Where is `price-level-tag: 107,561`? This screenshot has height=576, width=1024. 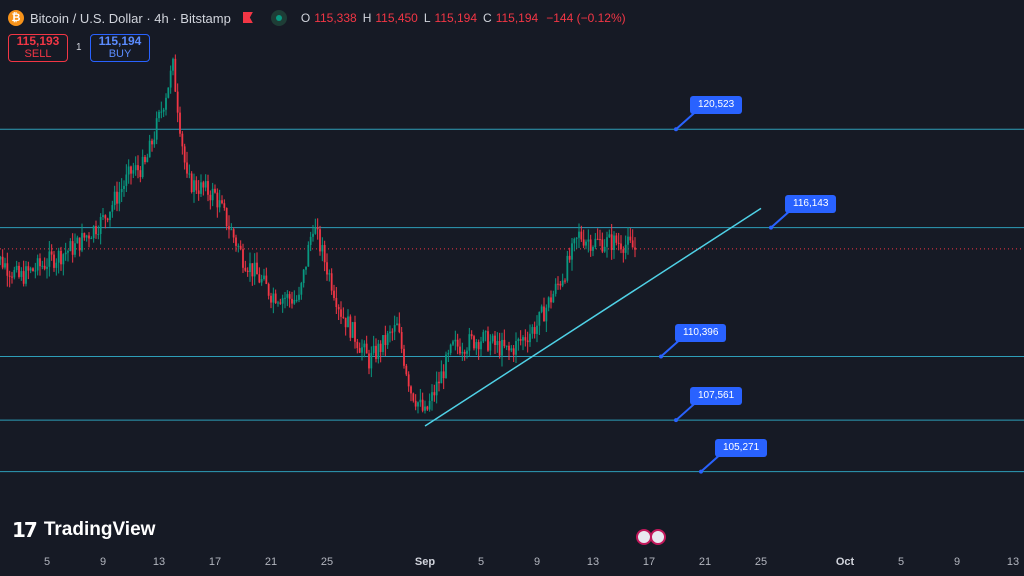
price-level-tag: 107,561 is located at coordinates (716, 396).